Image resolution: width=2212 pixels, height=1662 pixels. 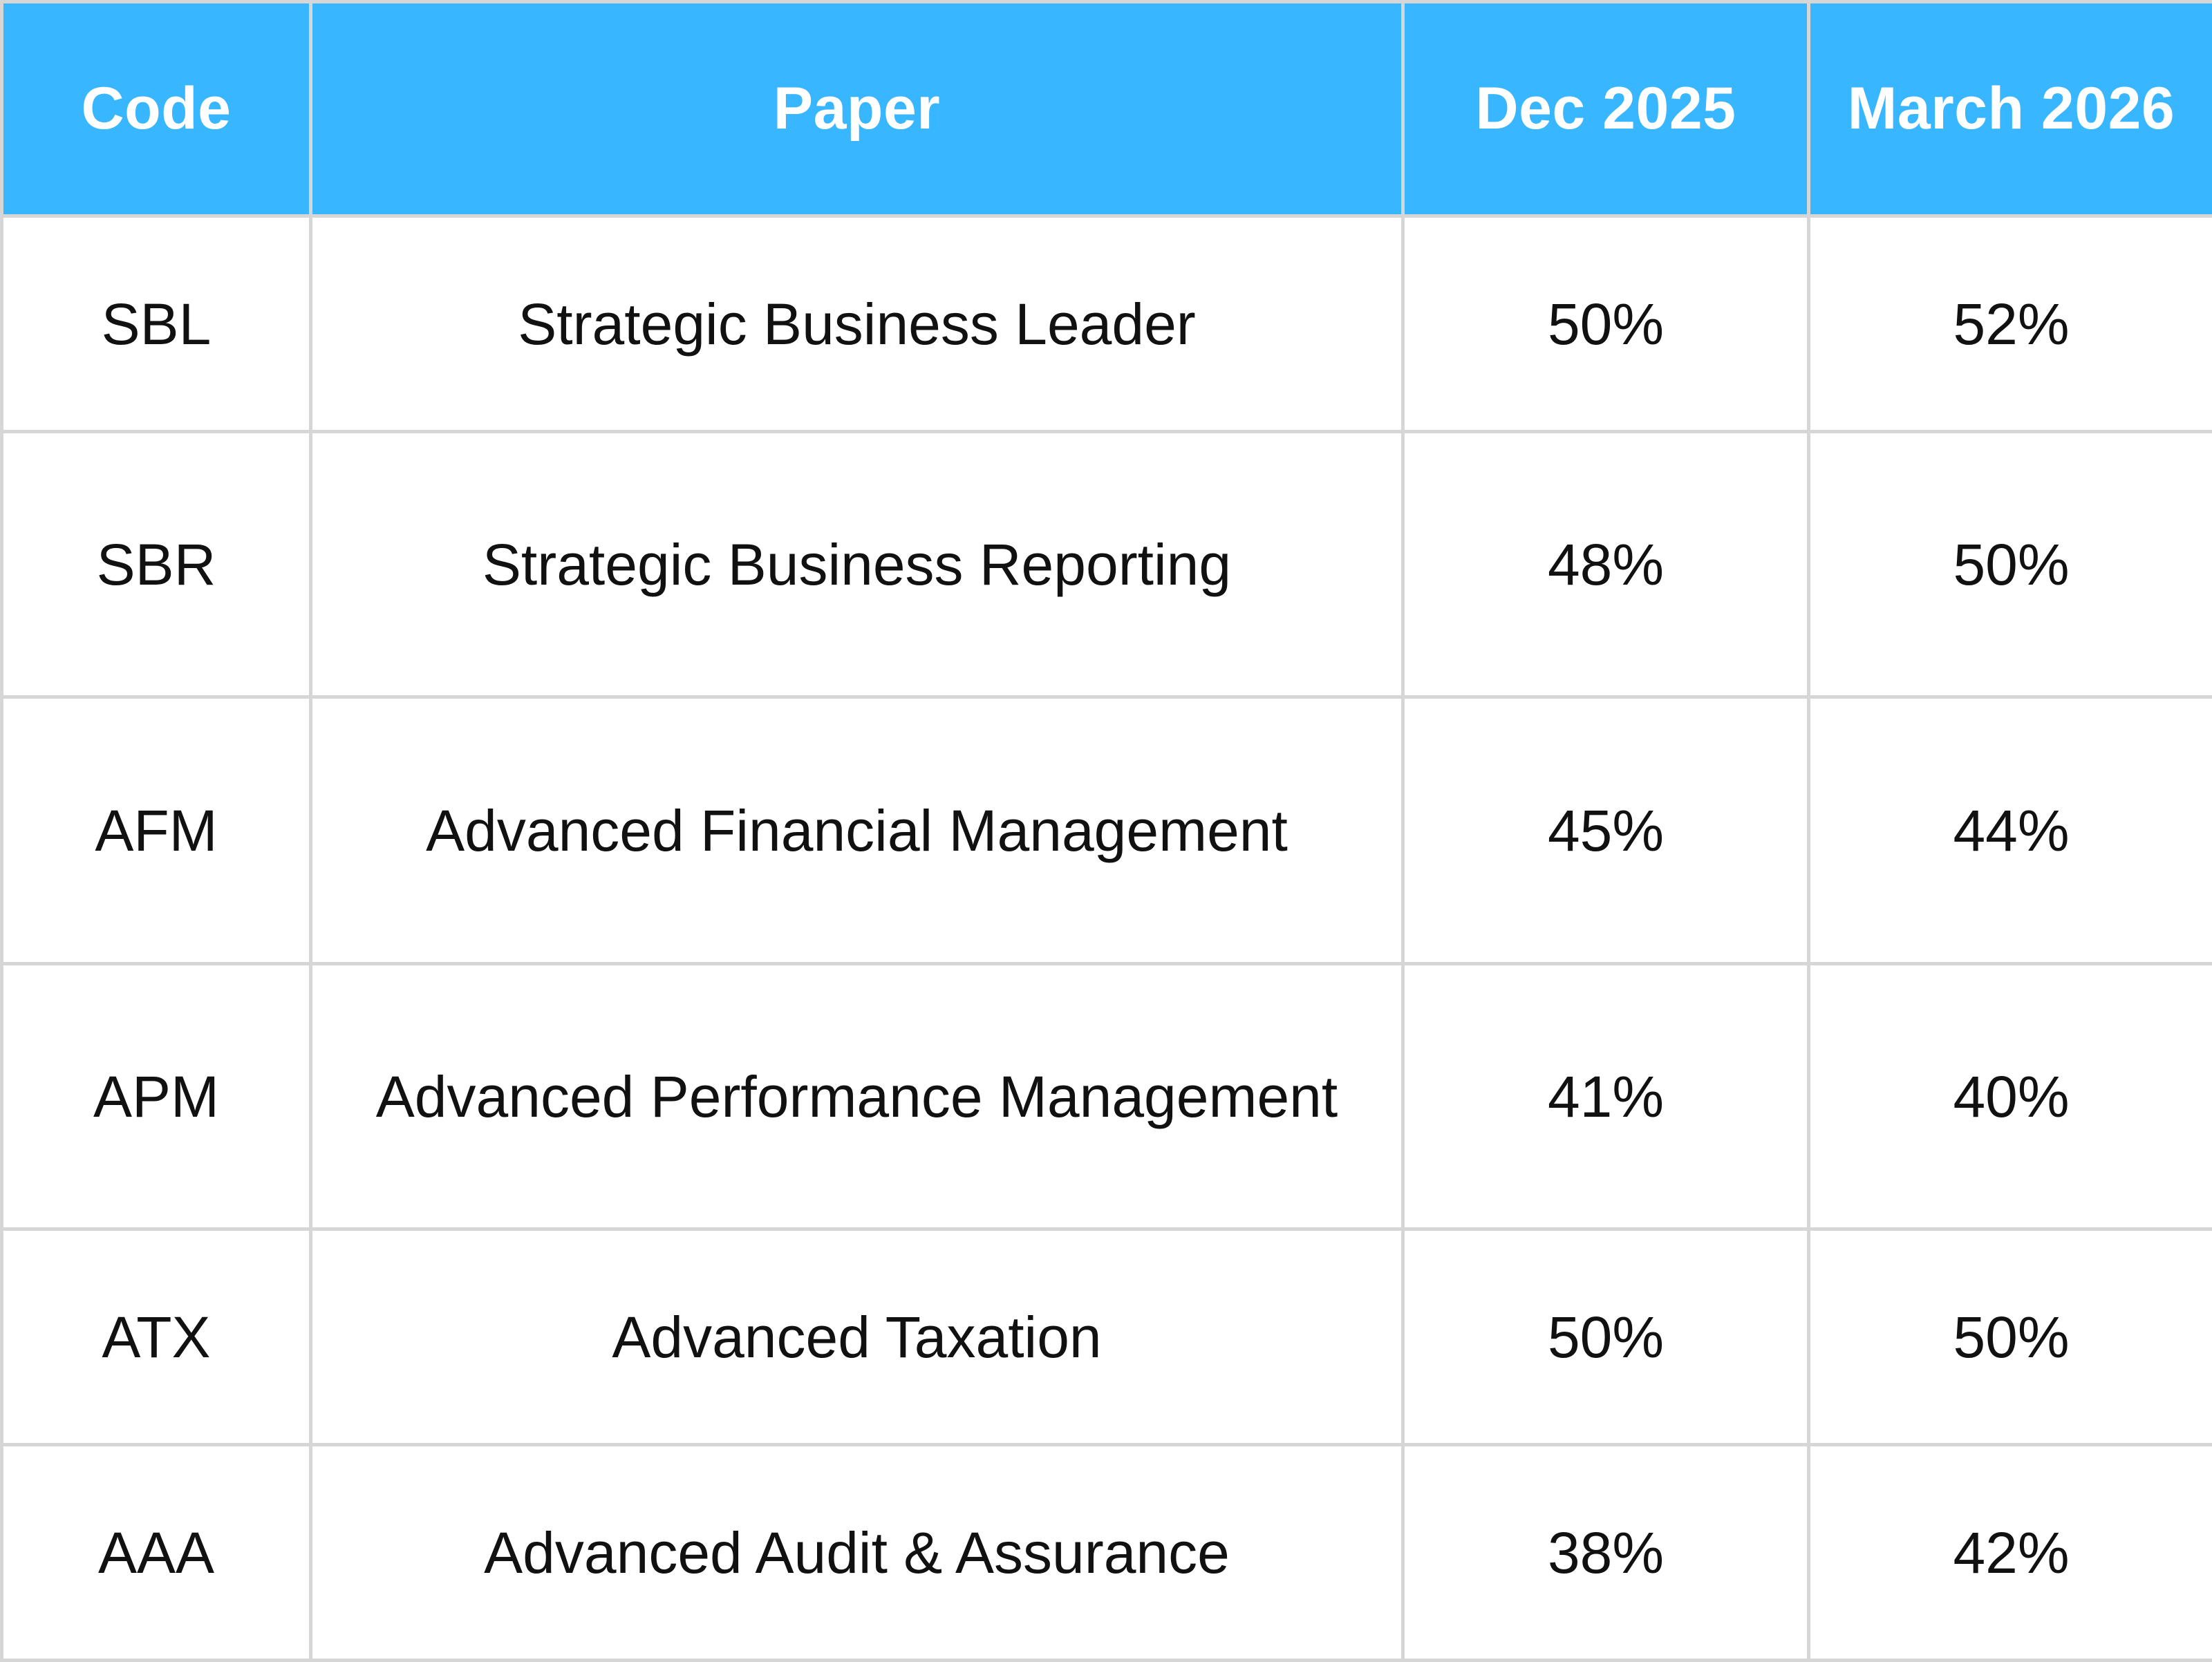 I want to click on cell-code: APM, so click(x=156, y=1096).